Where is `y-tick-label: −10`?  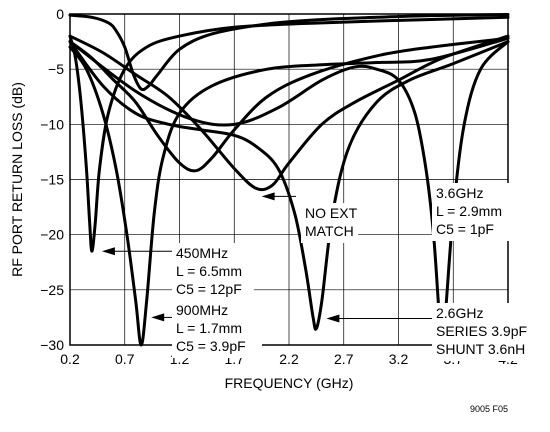 y-tick-label: −10 is located at coordinates (52, 124).